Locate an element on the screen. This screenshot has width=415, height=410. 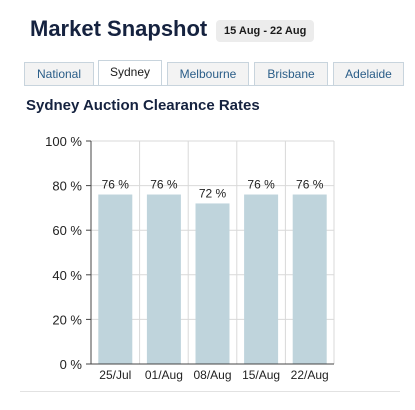
tab-sydney: Sydney is located at coordinates (130, 73).